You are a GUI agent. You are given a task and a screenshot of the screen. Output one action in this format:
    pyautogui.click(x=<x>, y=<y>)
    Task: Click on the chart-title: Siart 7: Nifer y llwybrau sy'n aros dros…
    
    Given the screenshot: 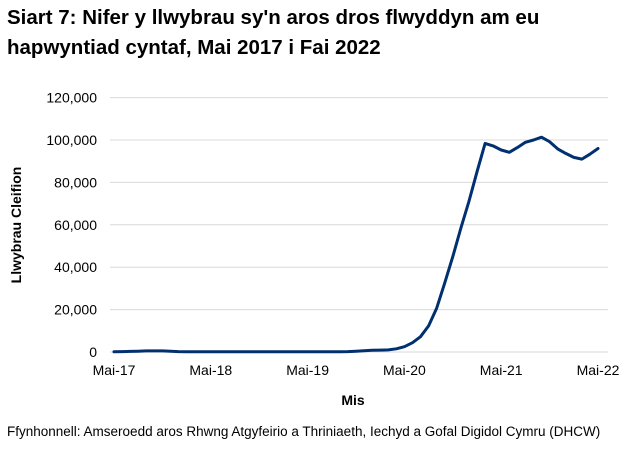 What is the action you would take?
    pyautogui.click(x=273, y=32)
    